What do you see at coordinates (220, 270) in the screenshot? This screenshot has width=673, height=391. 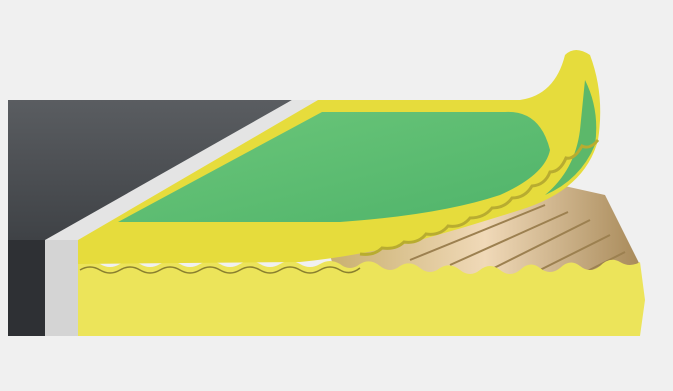 I see `wave-line` at bounding box center [220, 270].